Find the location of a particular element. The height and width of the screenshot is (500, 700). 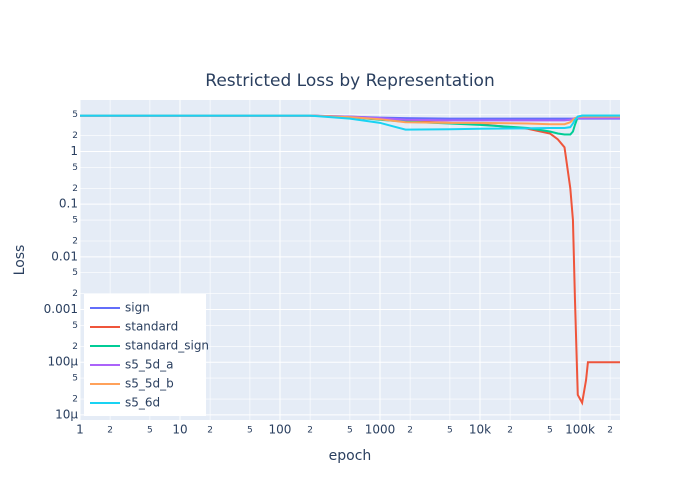

legend-label: s5_5d_b is located at coordinates (149, 384).